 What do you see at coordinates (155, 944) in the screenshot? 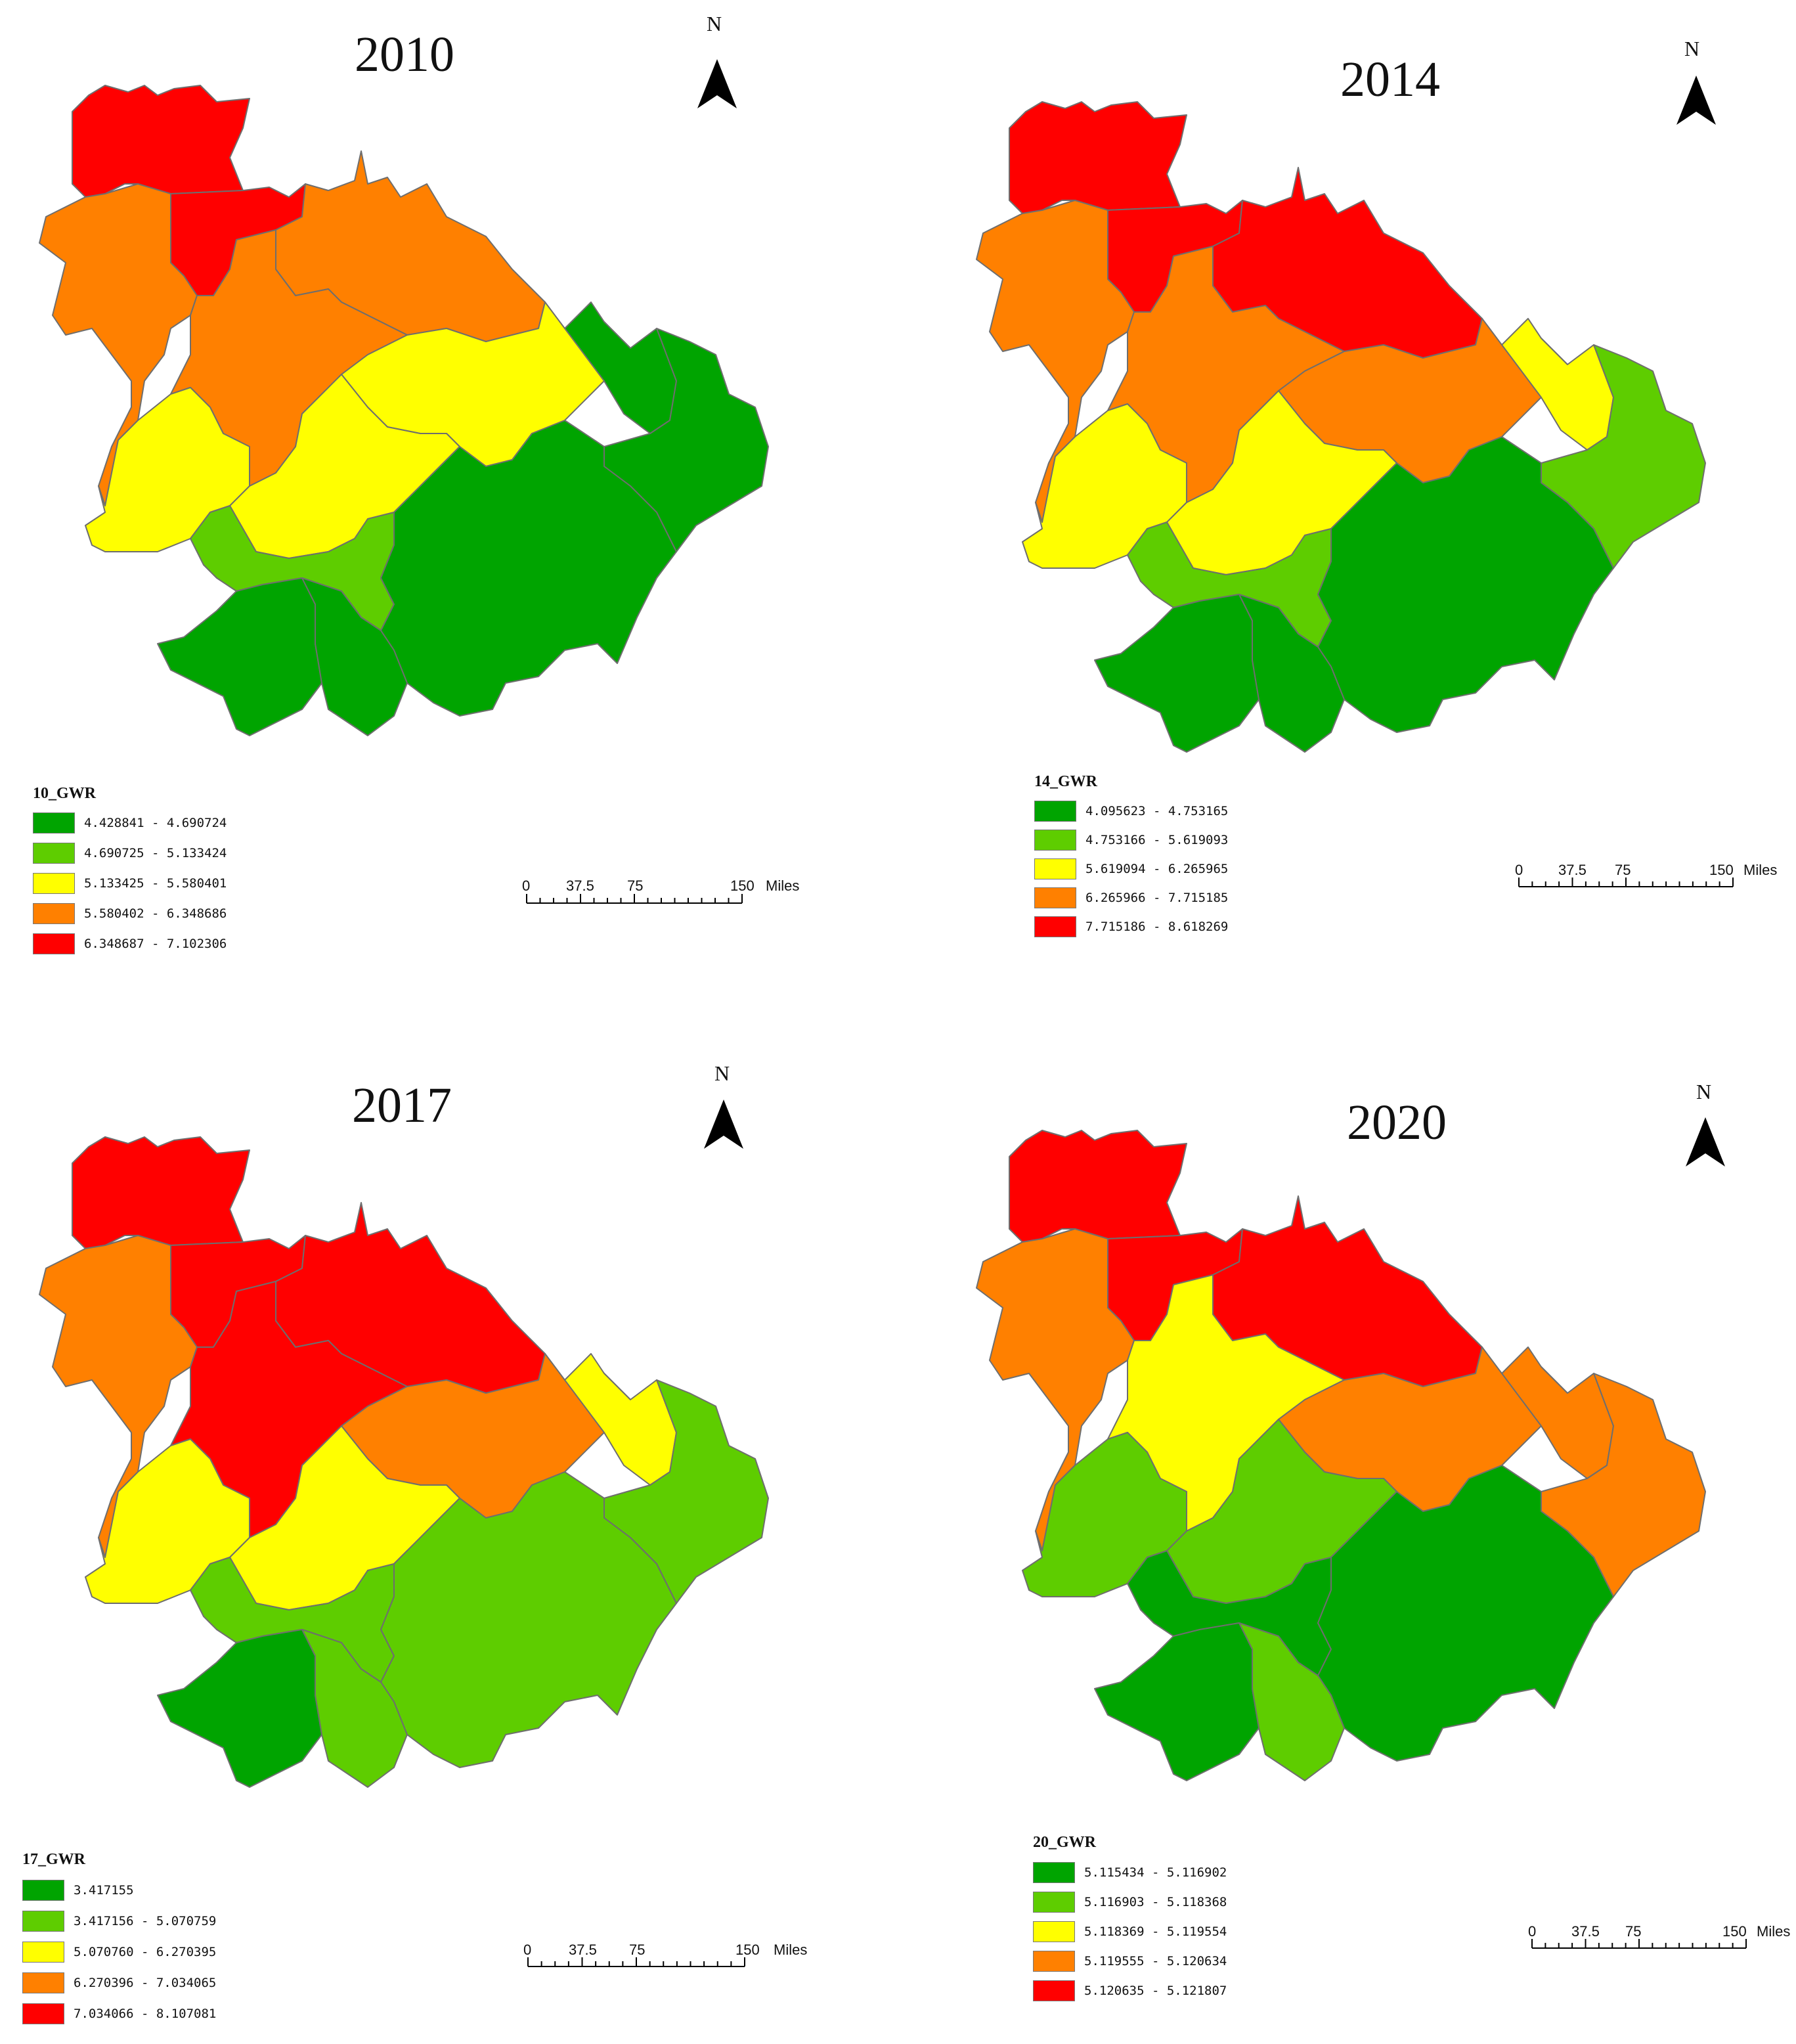
I see `legend-label: 6.348687 - 7.102306` at bounding box center [155, 944].